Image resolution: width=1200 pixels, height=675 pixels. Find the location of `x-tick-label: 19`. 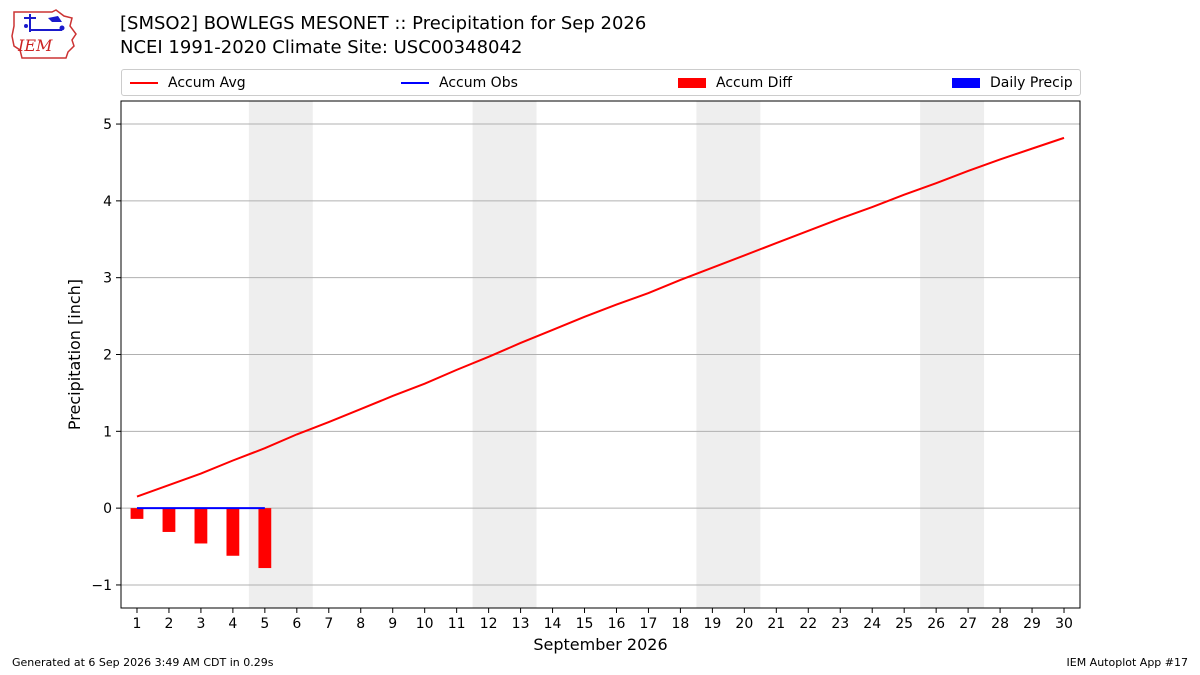

x-tick-label: 19 is located at coordinates (712, 624).